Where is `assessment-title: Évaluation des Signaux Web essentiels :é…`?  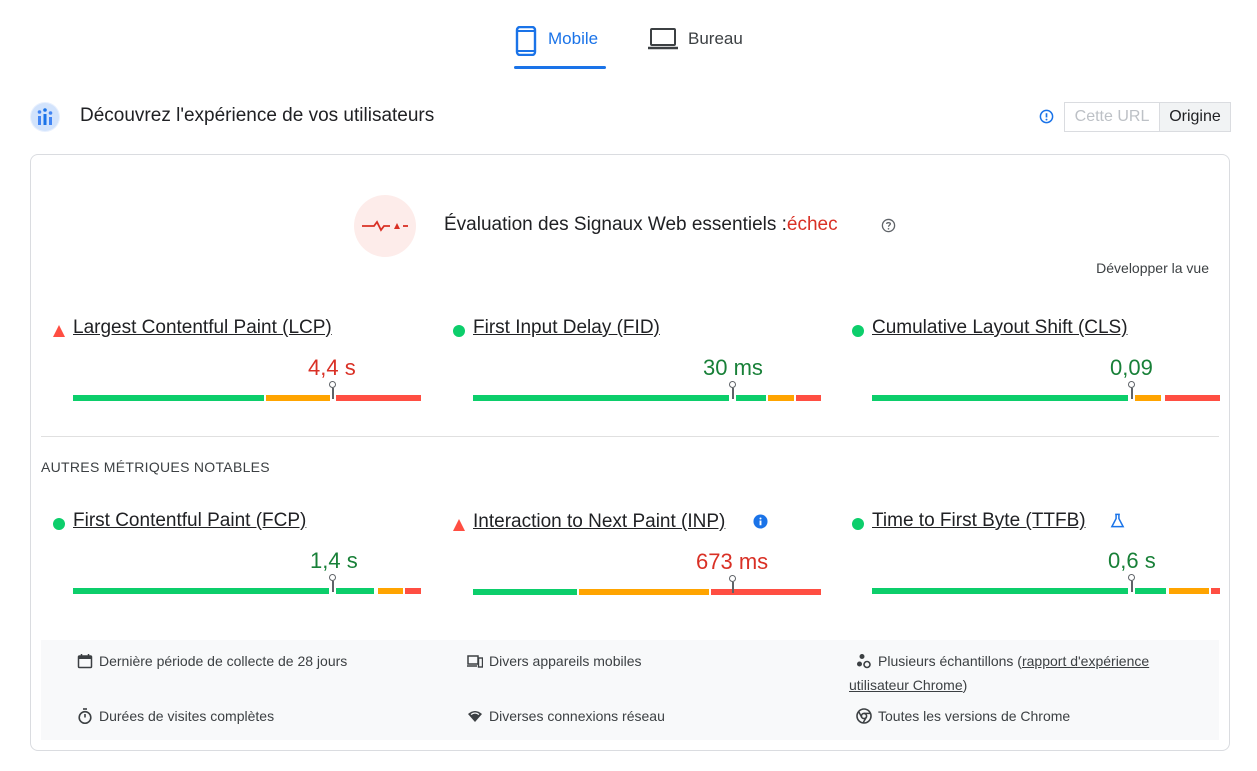
assessment-title: Évaluation des Signaux Web essentiels :é… is located at coordinates (641, 225).